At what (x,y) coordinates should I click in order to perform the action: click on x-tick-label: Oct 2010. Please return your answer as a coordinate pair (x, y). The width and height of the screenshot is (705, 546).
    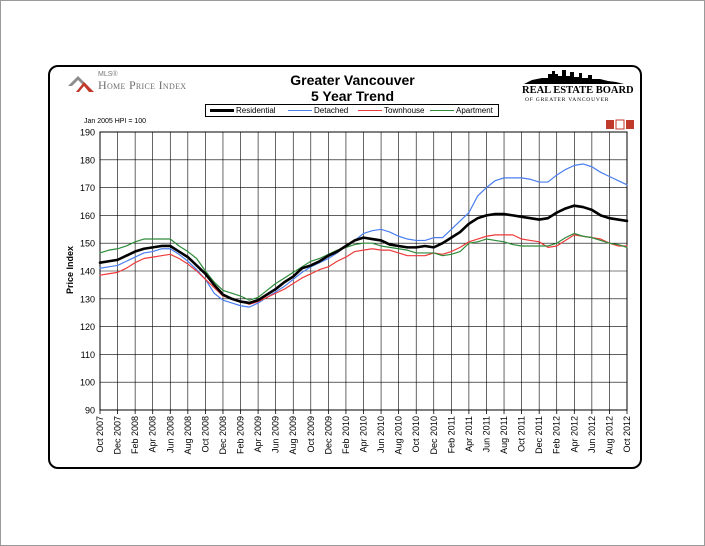
    Looking at the image, I should click on (416, 434).